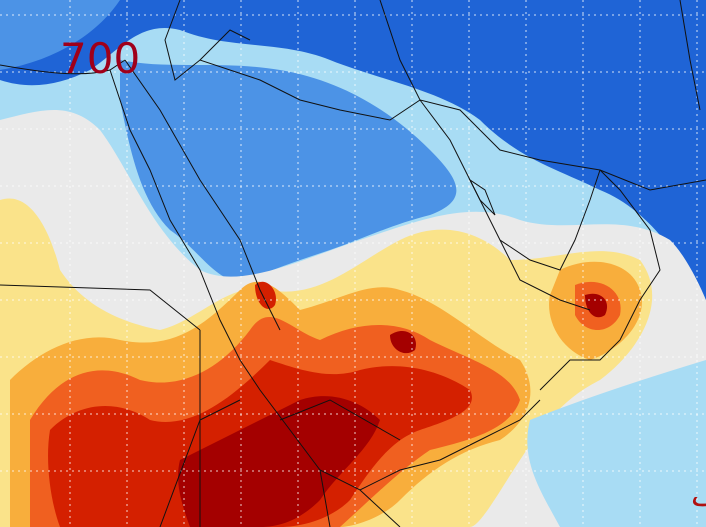  Describe the element at coordinates (616, 443) in the screenshot. I see `field-light-blue-se` at that location.